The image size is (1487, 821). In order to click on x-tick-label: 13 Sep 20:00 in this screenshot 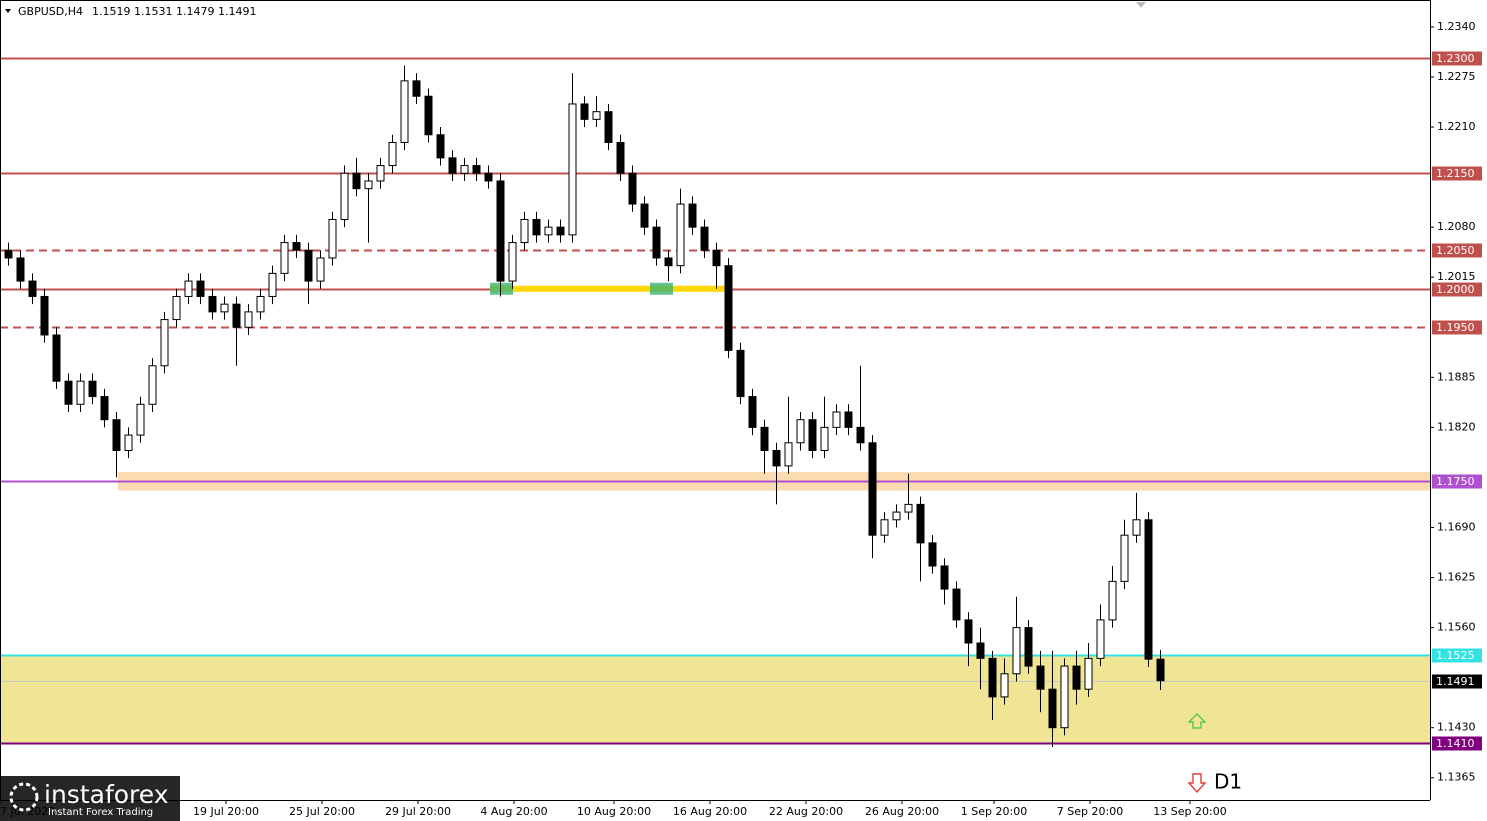, I will do `click(1189, 811)`.